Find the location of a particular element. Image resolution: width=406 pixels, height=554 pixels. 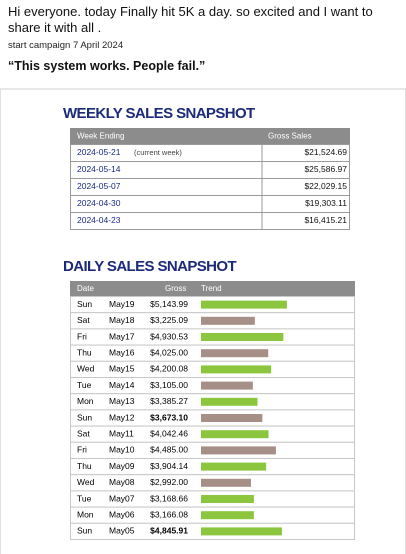

weekly-row is located at coordinates (210, 221).